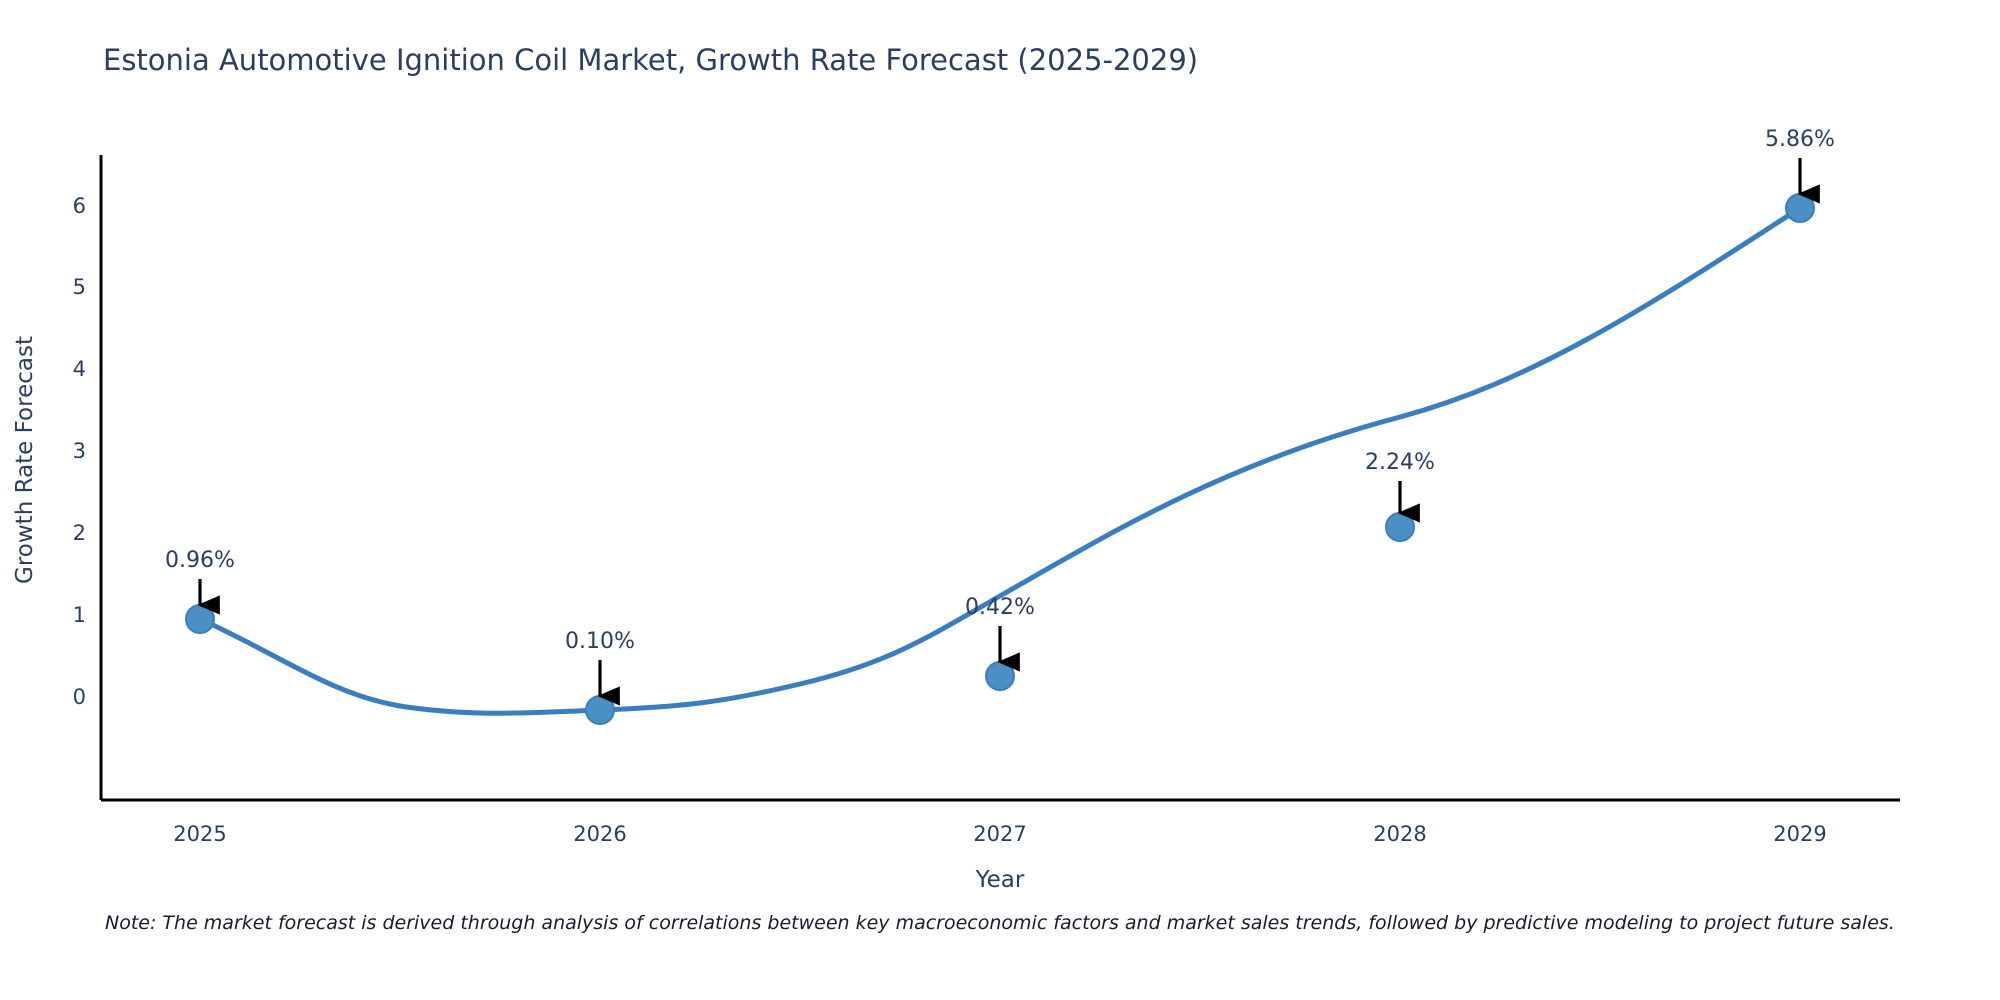  Describe the element at coordinates (79, 533) in the screenshot. I see `y-tick-label: 2` at that location.